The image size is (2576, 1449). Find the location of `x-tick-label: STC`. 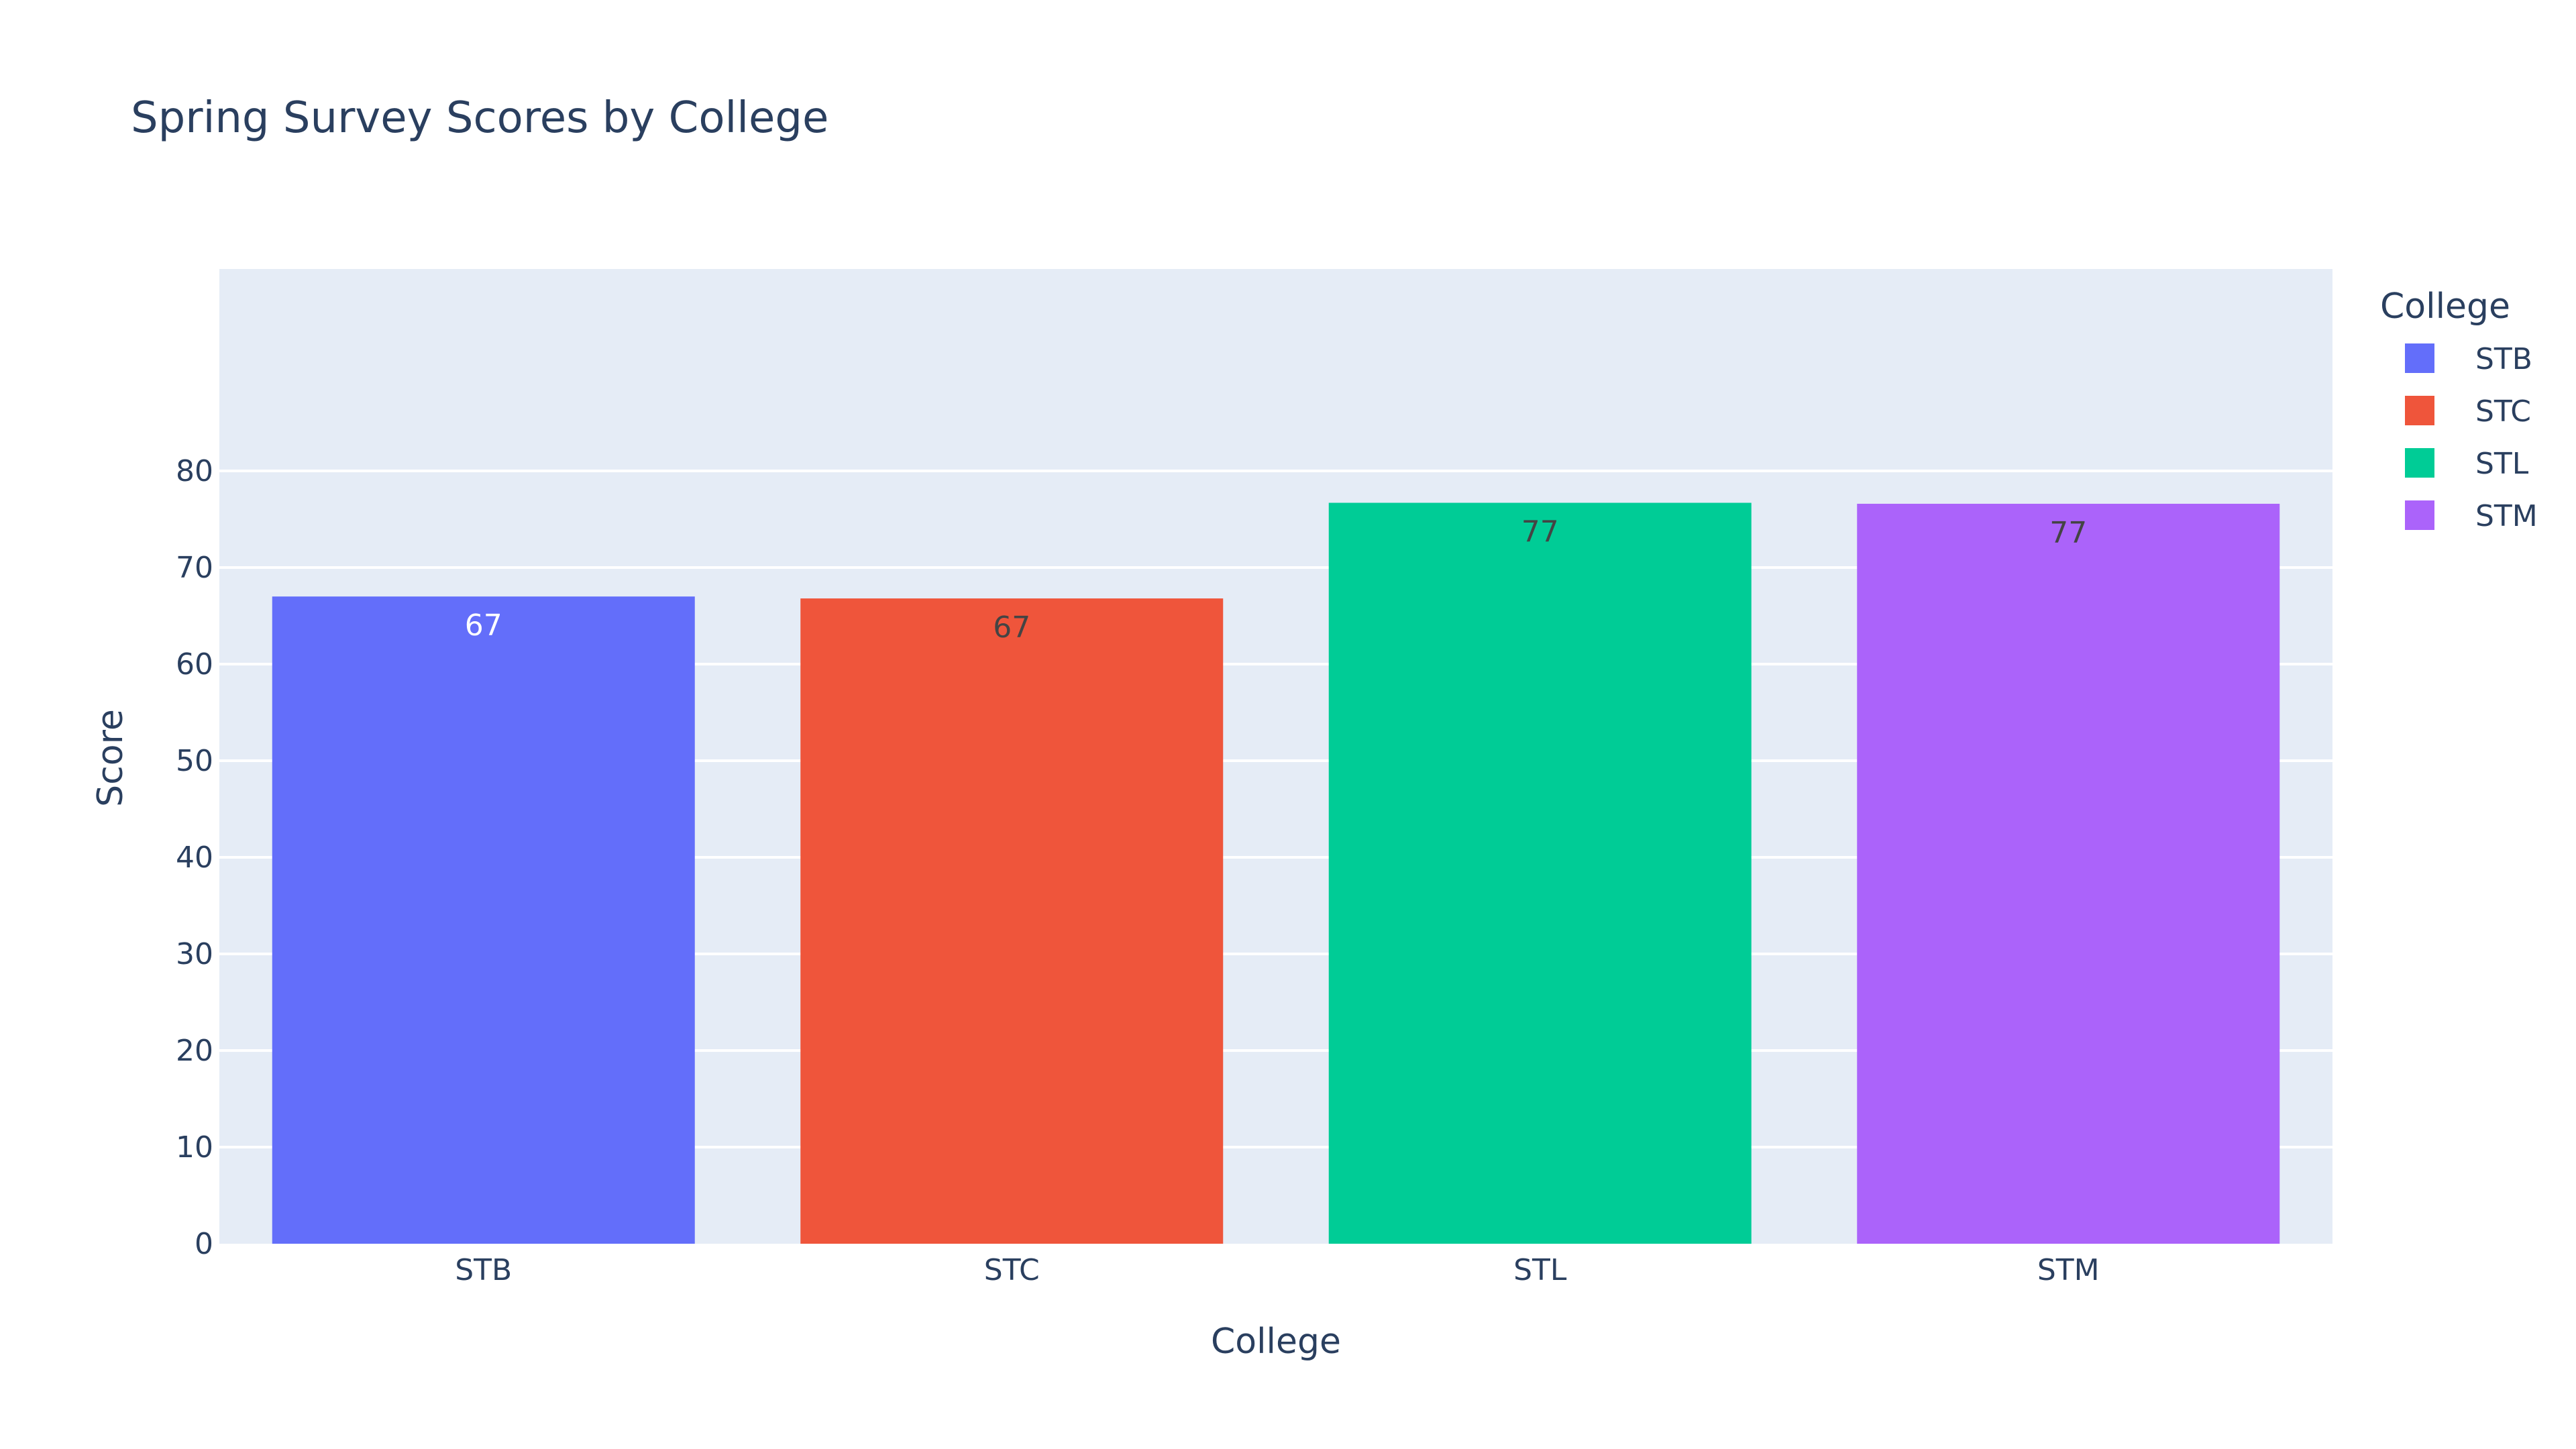

x-tick-label: STC is located at coordinates (1012, 1270).